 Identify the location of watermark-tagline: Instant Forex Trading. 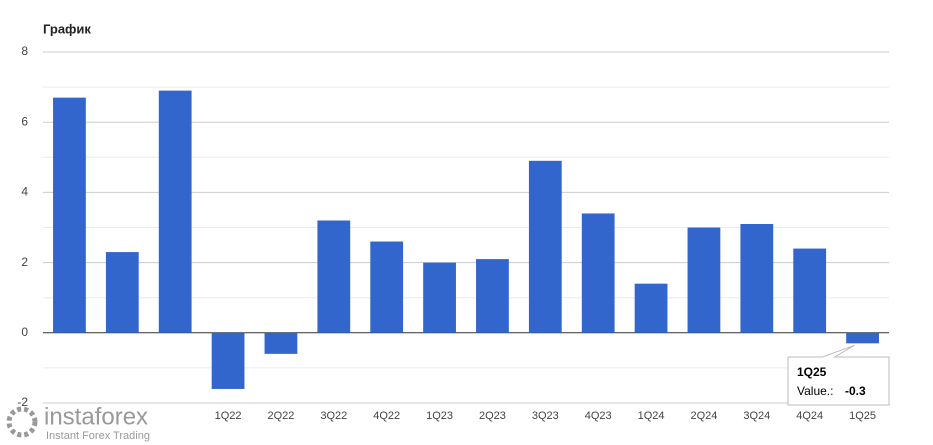
(98, 436).